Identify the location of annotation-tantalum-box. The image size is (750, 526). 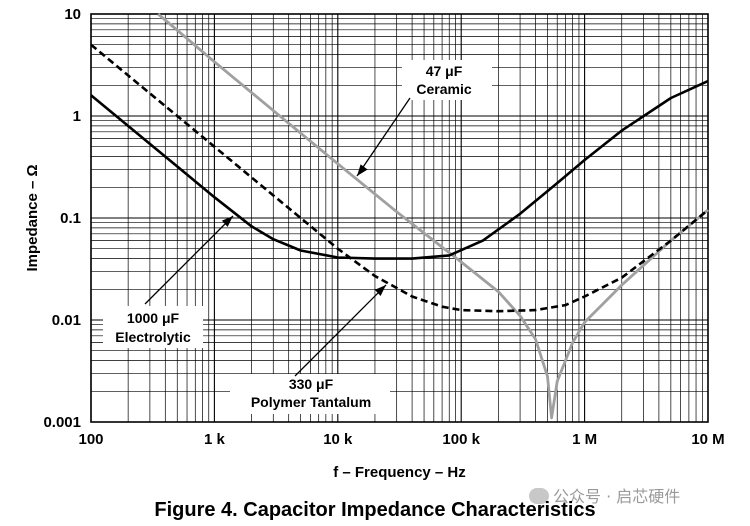
(310, 394).